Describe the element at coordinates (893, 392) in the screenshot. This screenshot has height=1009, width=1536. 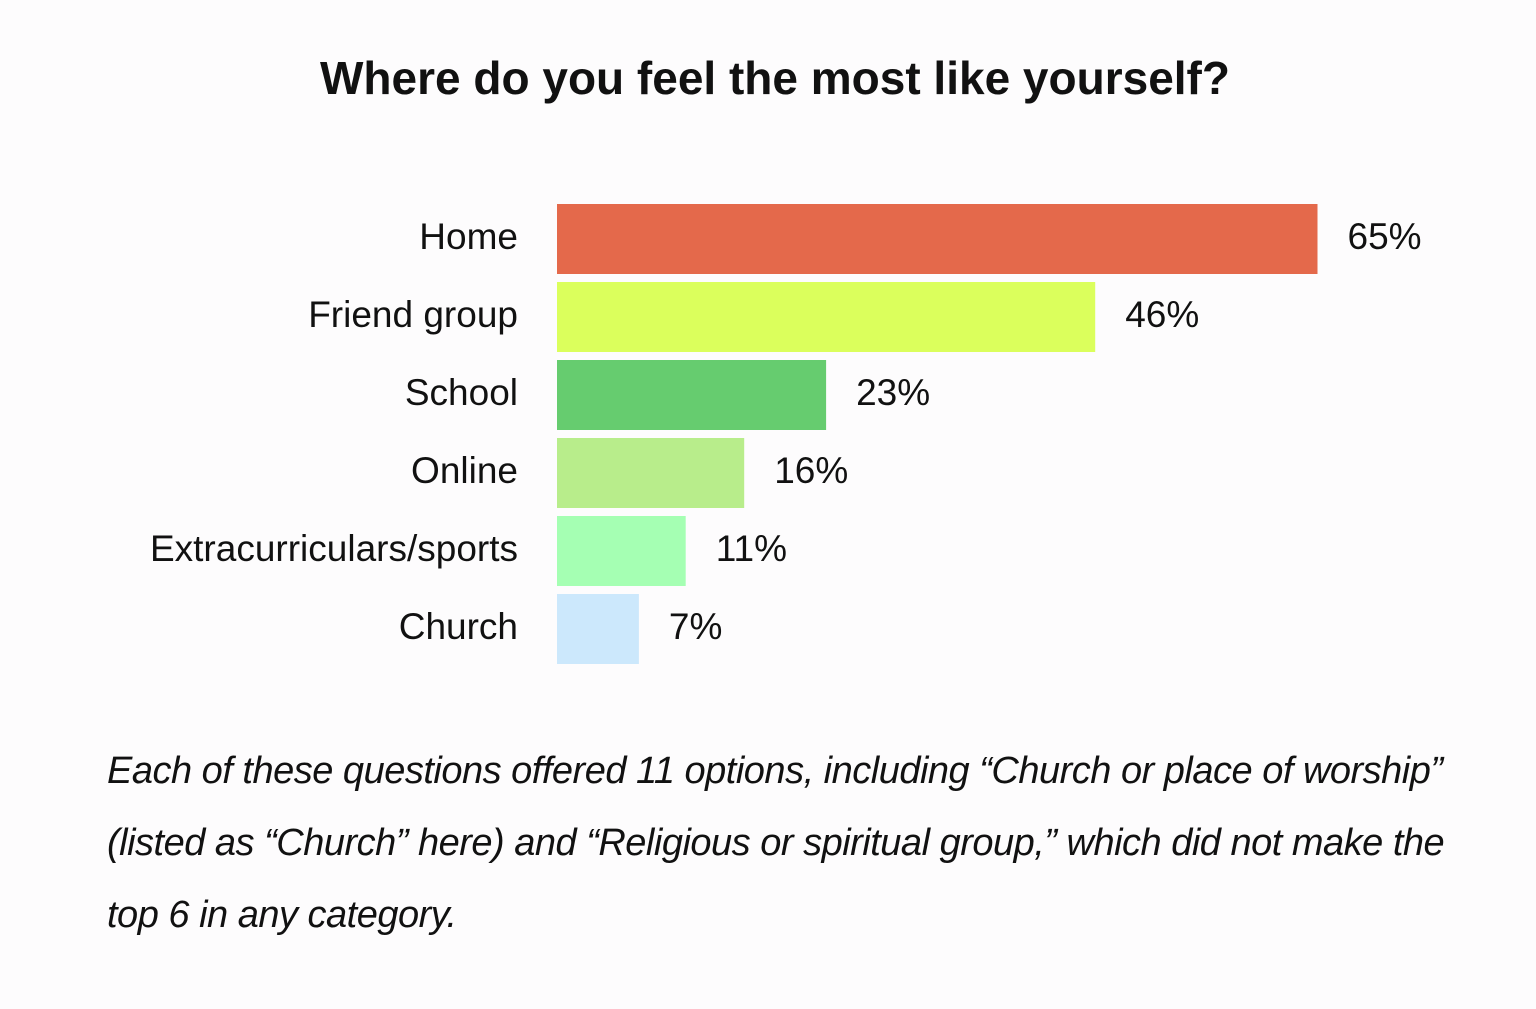
I see `value-label: 23%` at that location.